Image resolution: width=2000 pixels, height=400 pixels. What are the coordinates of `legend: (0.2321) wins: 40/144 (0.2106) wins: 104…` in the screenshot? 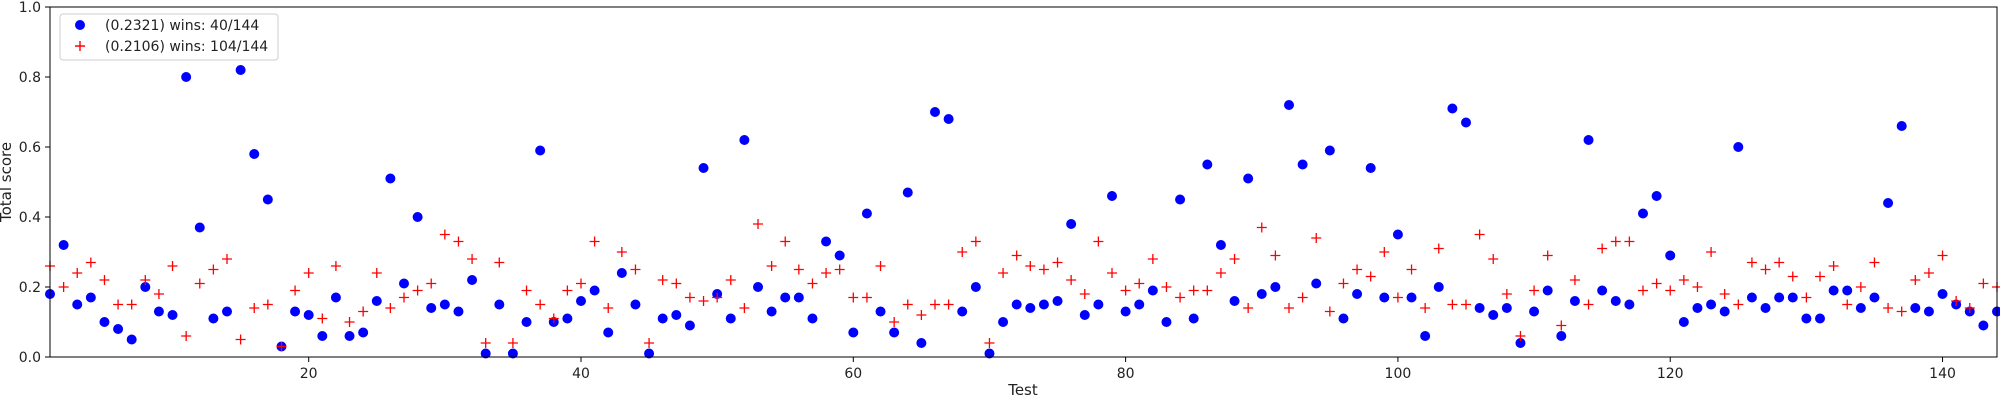 It's located at (169, 37).